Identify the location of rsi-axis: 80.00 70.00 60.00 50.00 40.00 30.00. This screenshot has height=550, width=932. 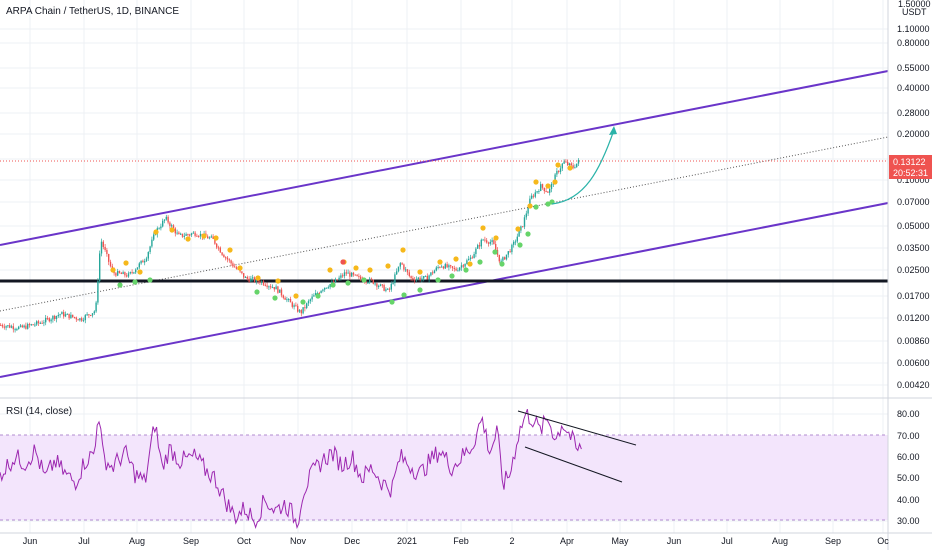
(908, 467).